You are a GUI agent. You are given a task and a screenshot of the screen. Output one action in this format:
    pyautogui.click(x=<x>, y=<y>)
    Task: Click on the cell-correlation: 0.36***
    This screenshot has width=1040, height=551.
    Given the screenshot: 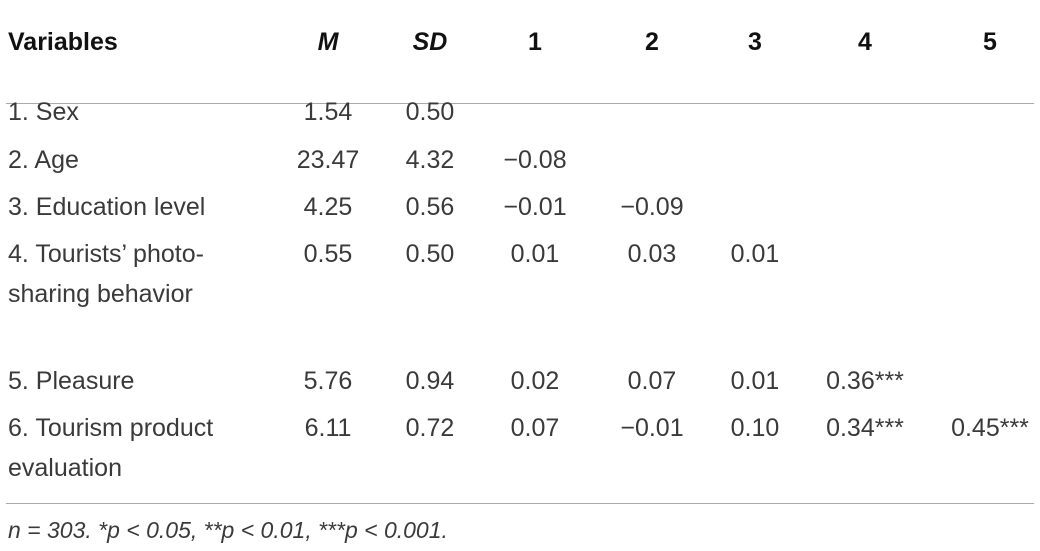 What is the action you would take?
    pyautogui.click(x=865, y=381)
    